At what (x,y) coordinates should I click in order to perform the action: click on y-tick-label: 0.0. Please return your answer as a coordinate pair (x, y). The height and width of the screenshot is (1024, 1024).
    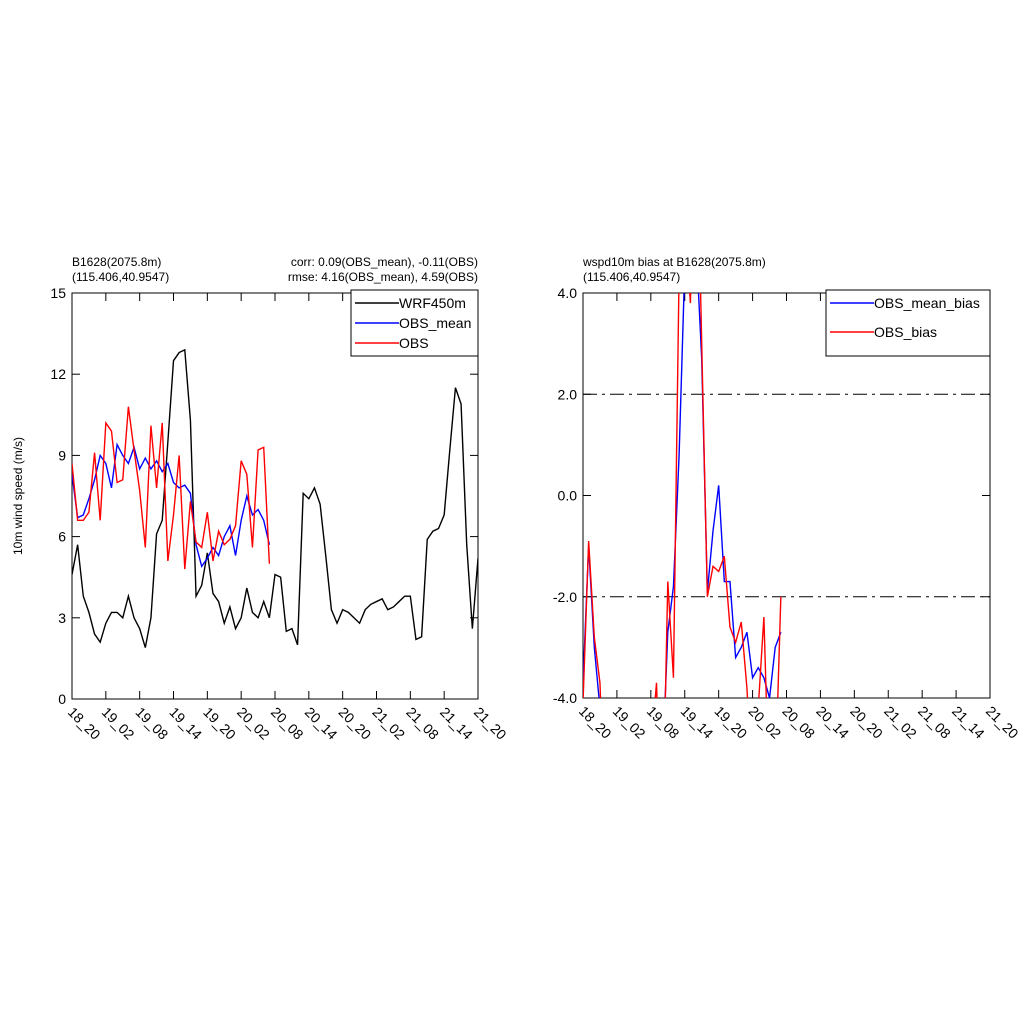
    Looking at the image, I should click on (568, 496).